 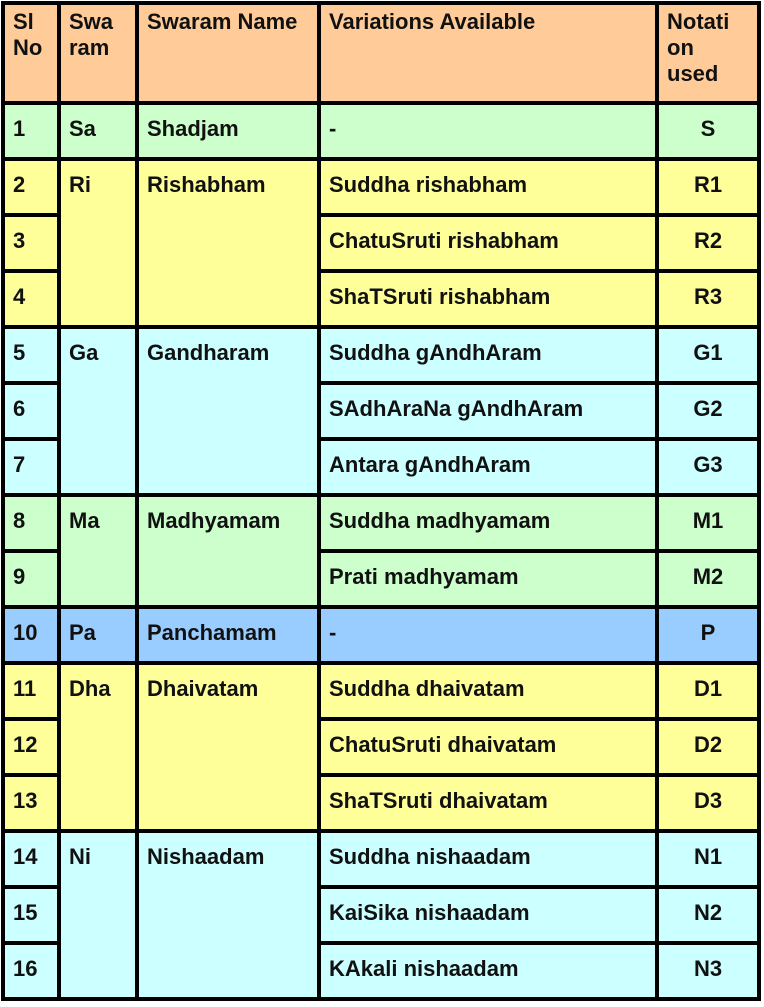 What do you see at coordinates (98, 635) in the screenshot?
I see `swaram-cell: Pa` at bounding box center [98, 635].